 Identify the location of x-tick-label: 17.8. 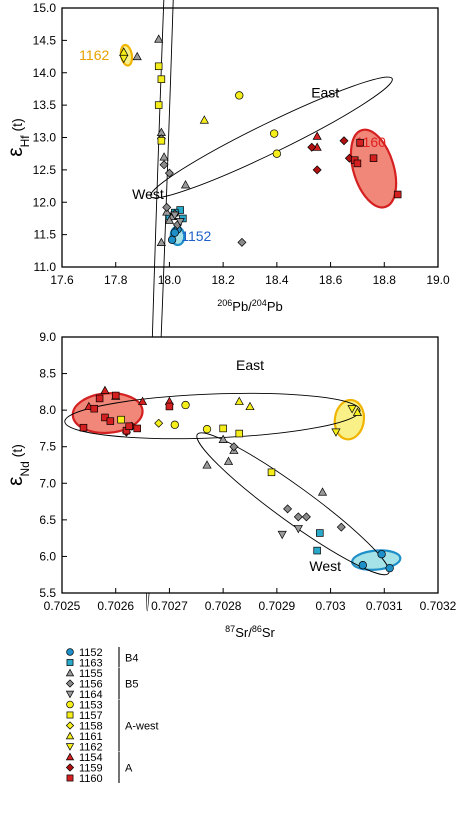
(116, 280).